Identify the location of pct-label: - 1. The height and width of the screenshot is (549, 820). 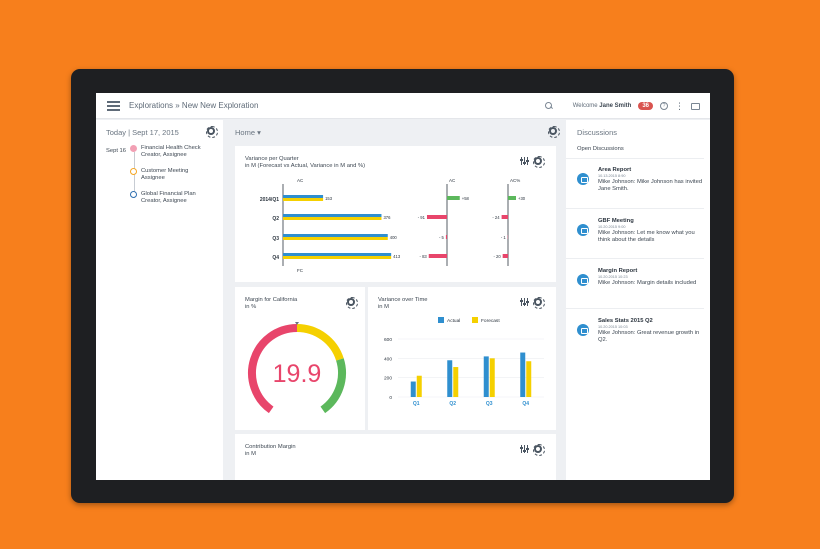
(504, 237).